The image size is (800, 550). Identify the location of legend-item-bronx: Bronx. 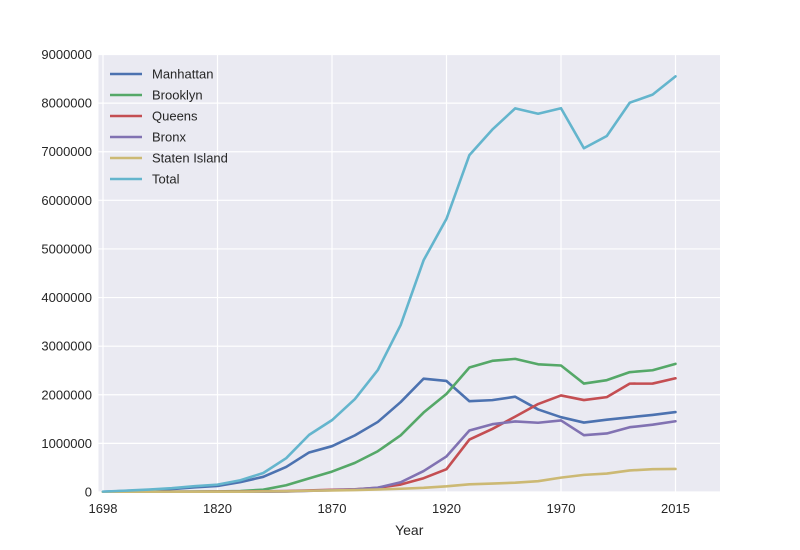
(148, 137).